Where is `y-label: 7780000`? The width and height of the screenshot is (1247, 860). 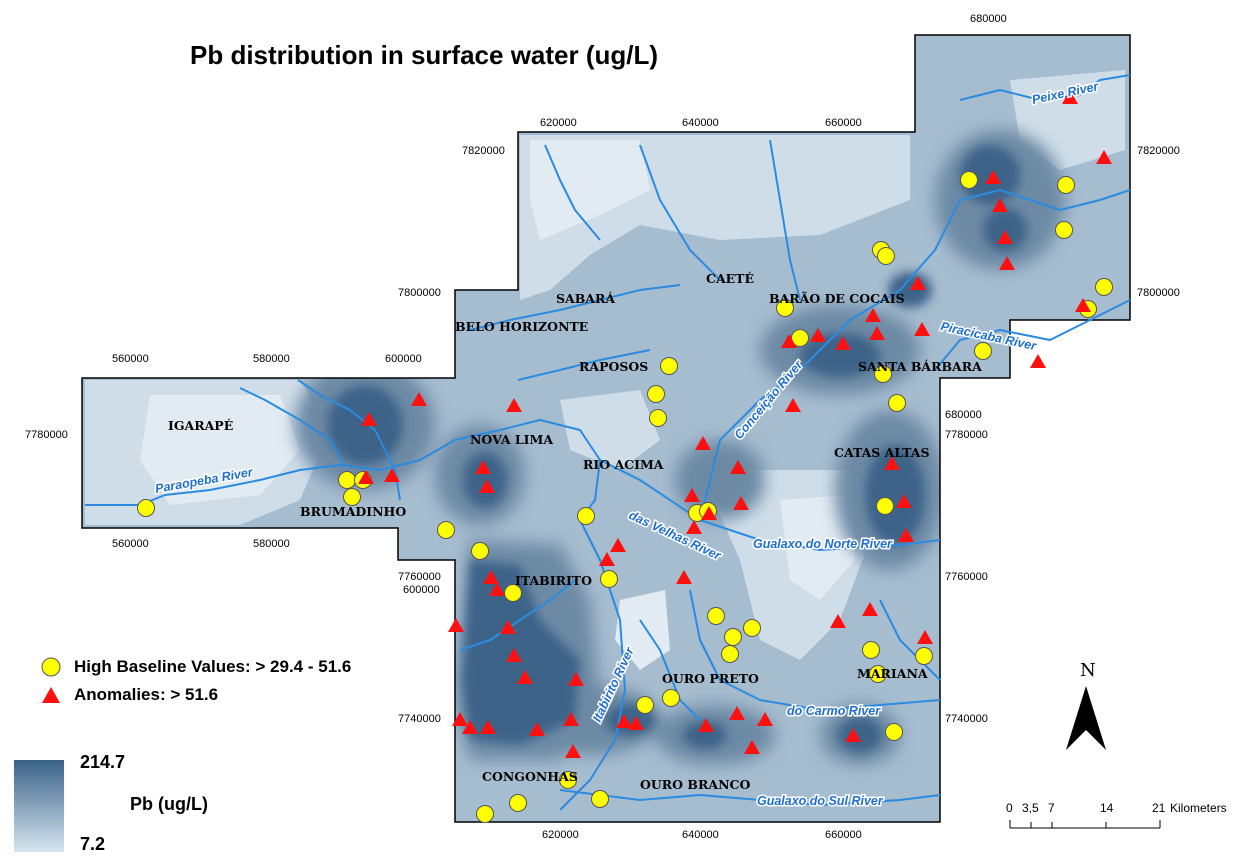 y-label: 7780000 is located at coordinates (966, 435).